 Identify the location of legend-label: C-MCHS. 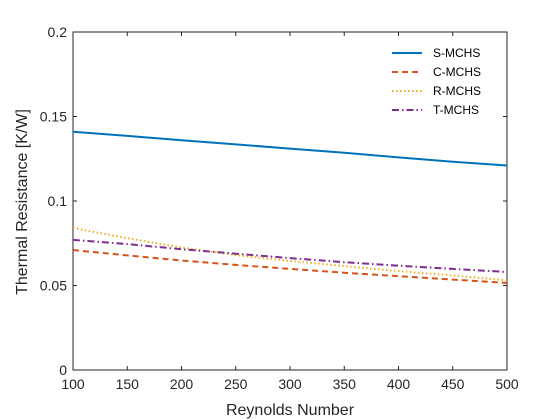
(457, 72).